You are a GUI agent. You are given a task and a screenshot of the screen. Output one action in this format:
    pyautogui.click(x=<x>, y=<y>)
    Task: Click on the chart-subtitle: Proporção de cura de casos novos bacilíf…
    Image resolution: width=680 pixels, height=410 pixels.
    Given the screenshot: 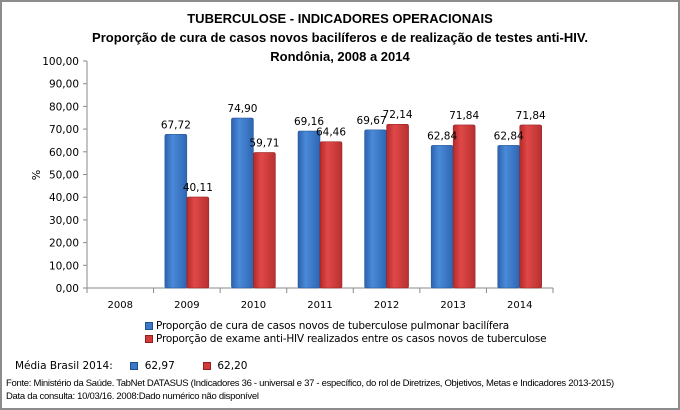 What is the action you would take?
    pyautogui.click(x=340, y=37)
    